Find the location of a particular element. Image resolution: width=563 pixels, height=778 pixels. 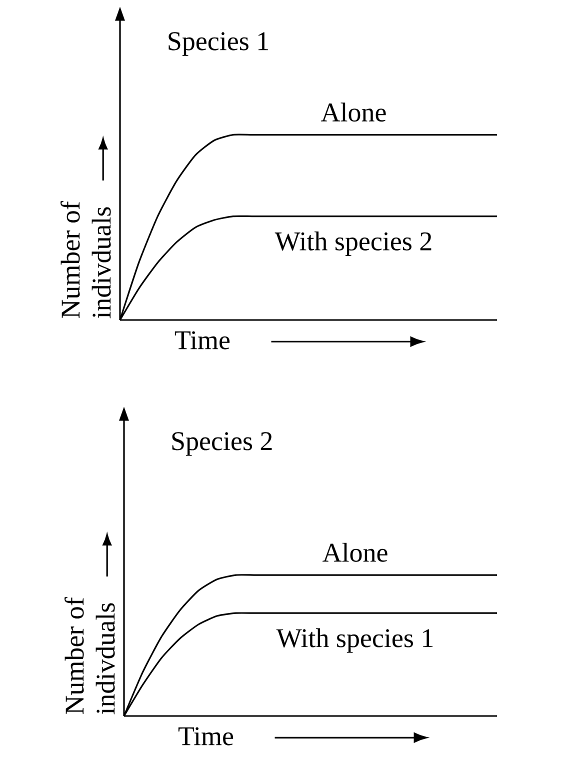

chart-title: Species 1 is located at coordinates (218, 44).